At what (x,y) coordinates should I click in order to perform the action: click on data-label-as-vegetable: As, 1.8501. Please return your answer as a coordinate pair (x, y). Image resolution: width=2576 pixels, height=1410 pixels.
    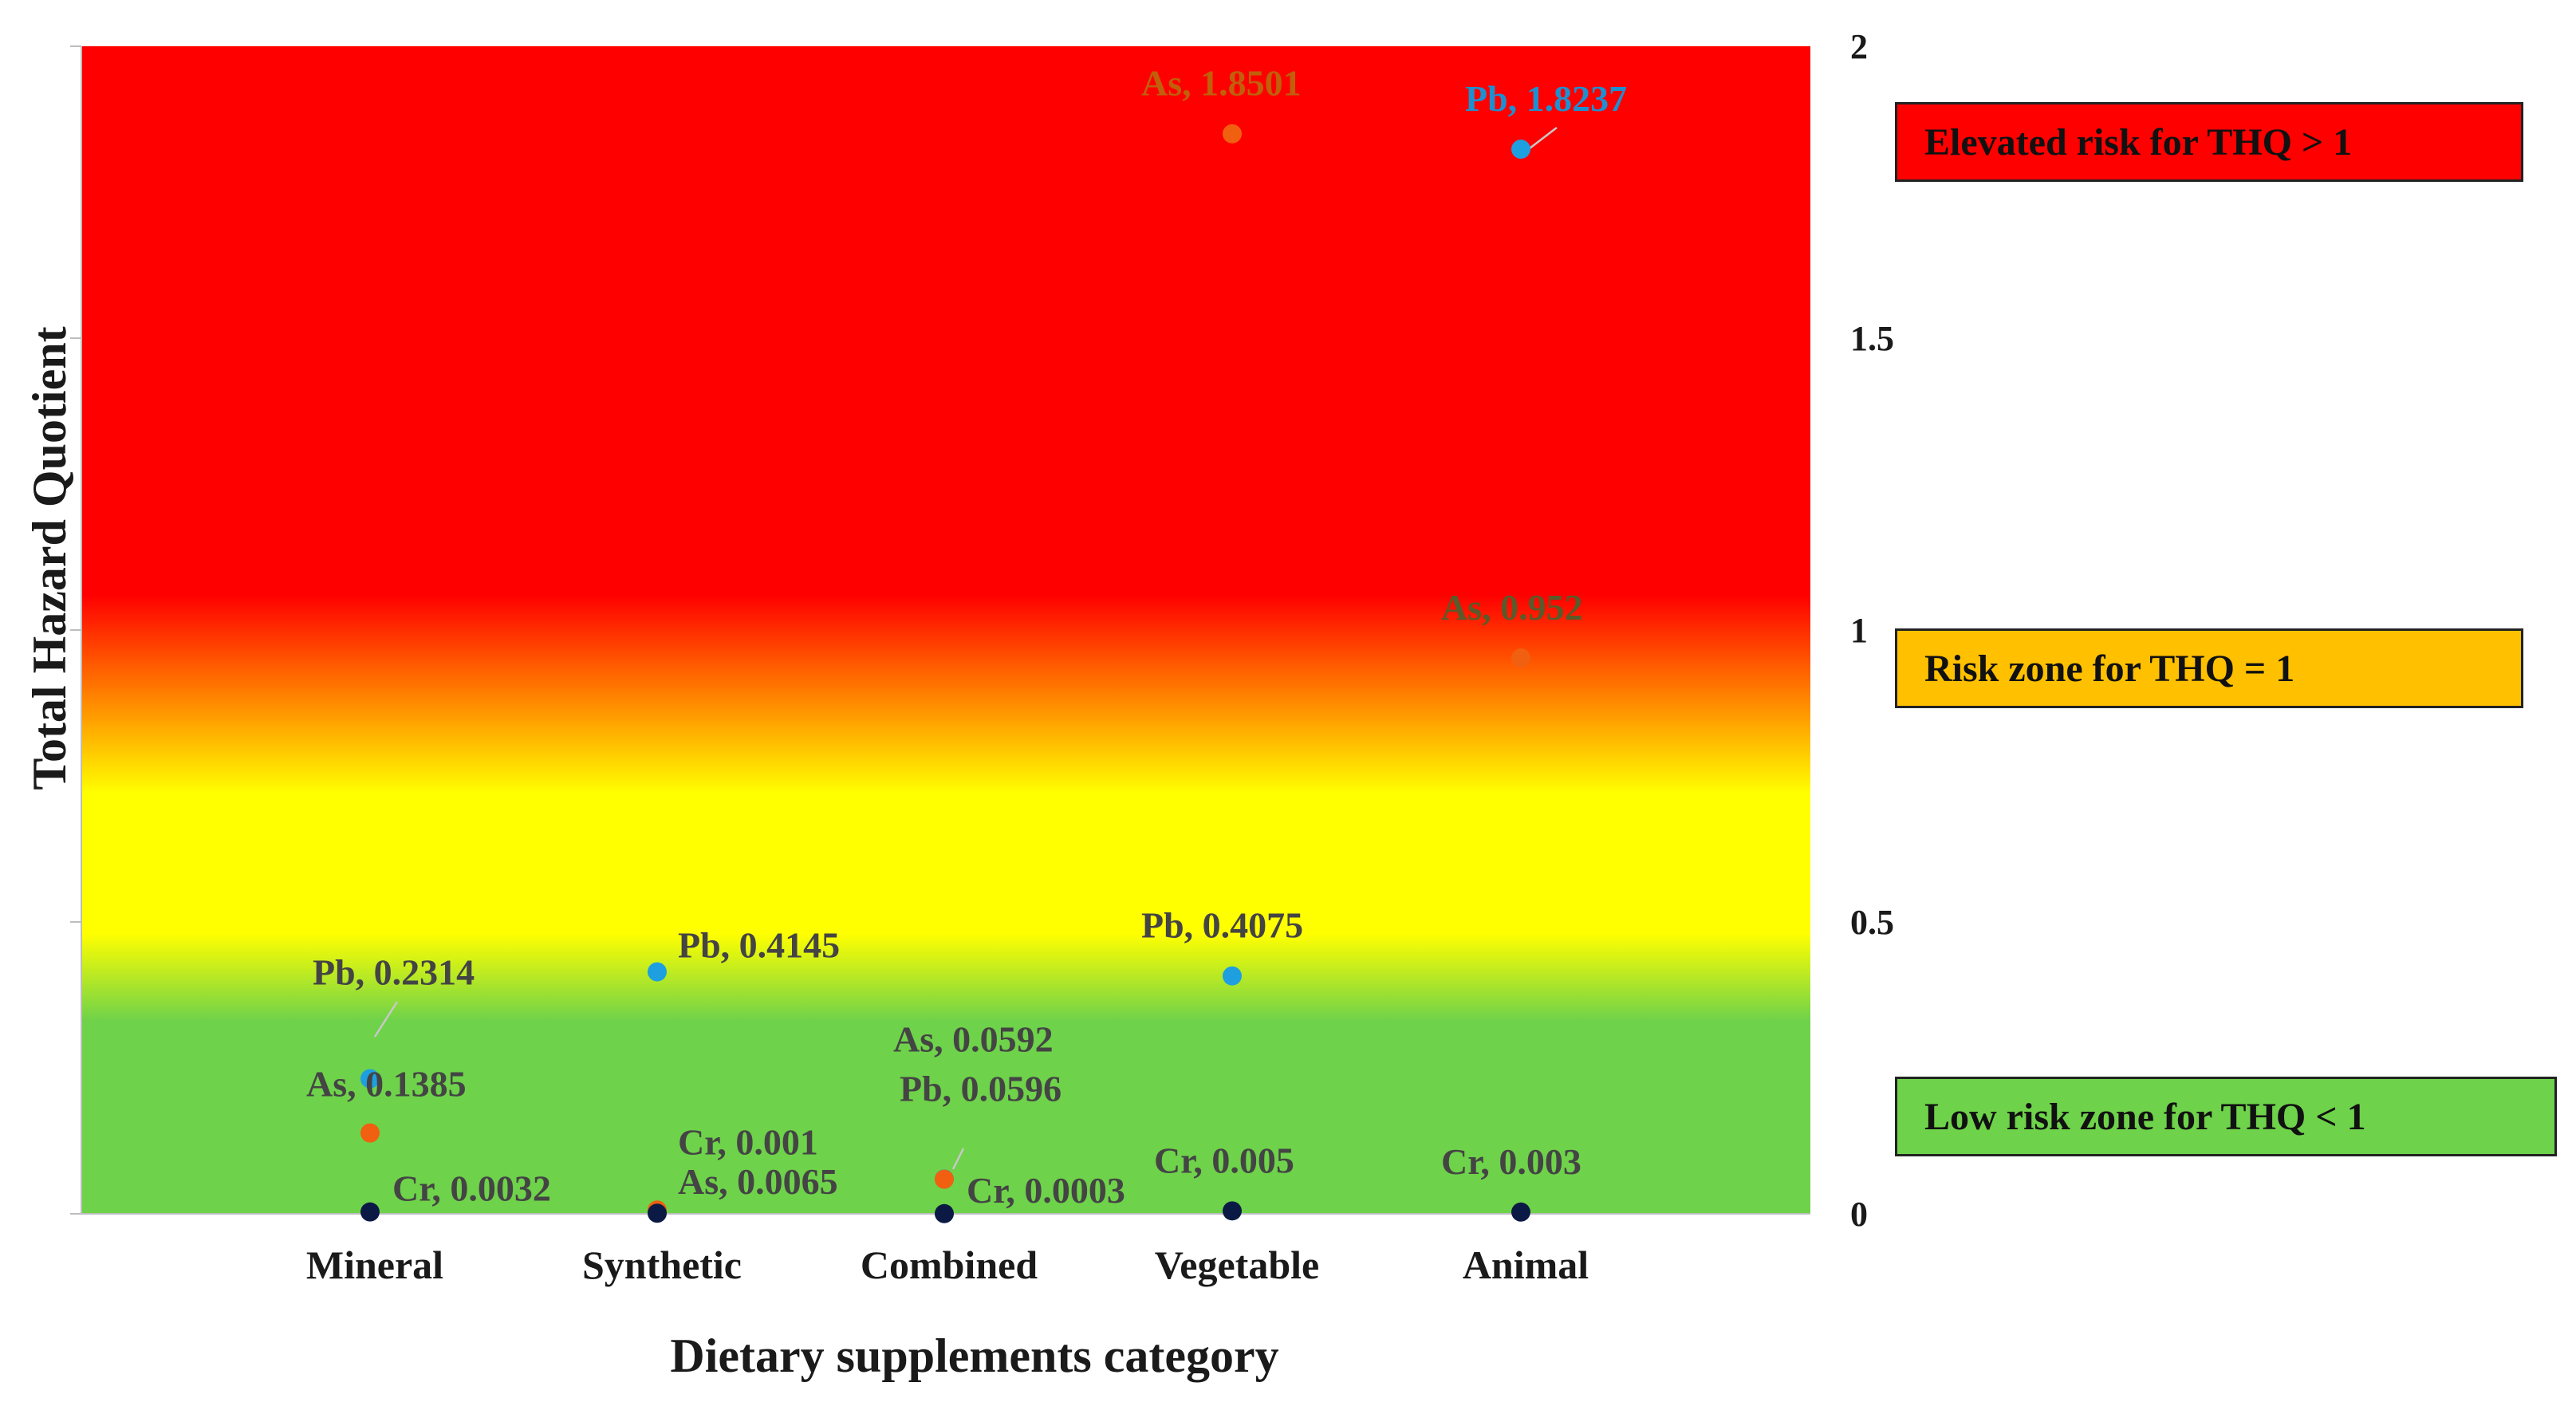
    Looking at the image, I should click on (1221, 83).